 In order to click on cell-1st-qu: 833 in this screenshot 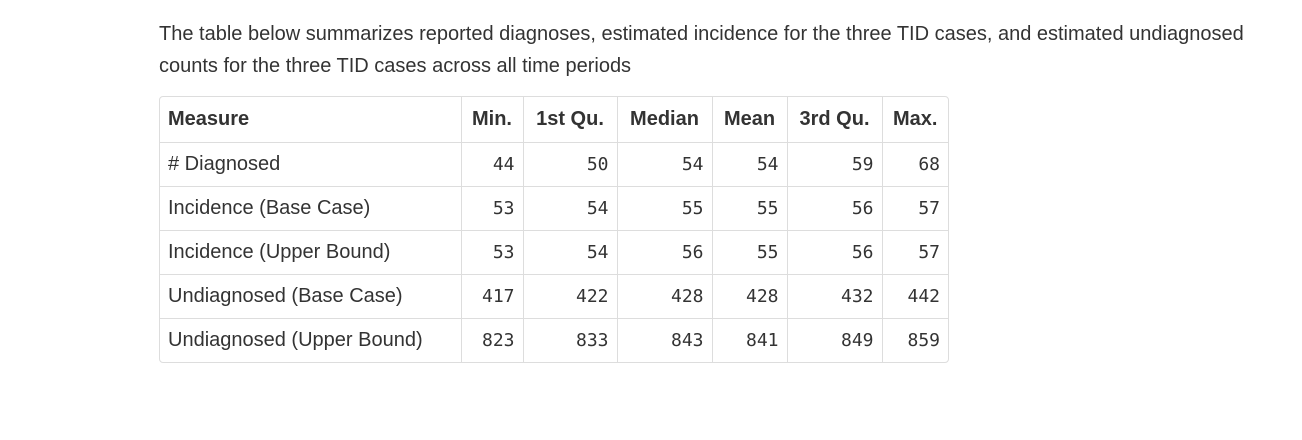, I will do `click(570, 339)`.